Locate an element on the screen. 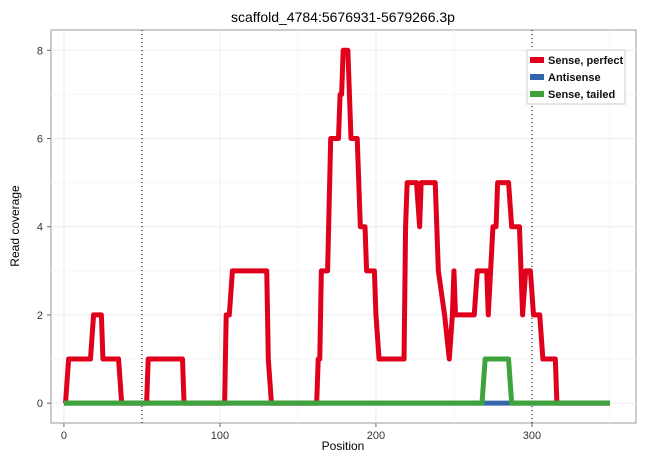  y-tick-label: 8 is located at coordinates (40, 51).